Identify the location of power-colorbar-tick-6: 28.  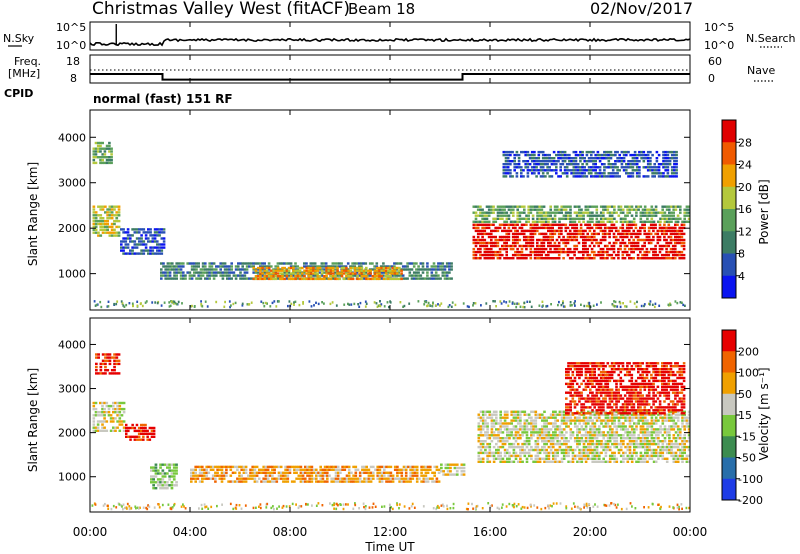
(745, 142).